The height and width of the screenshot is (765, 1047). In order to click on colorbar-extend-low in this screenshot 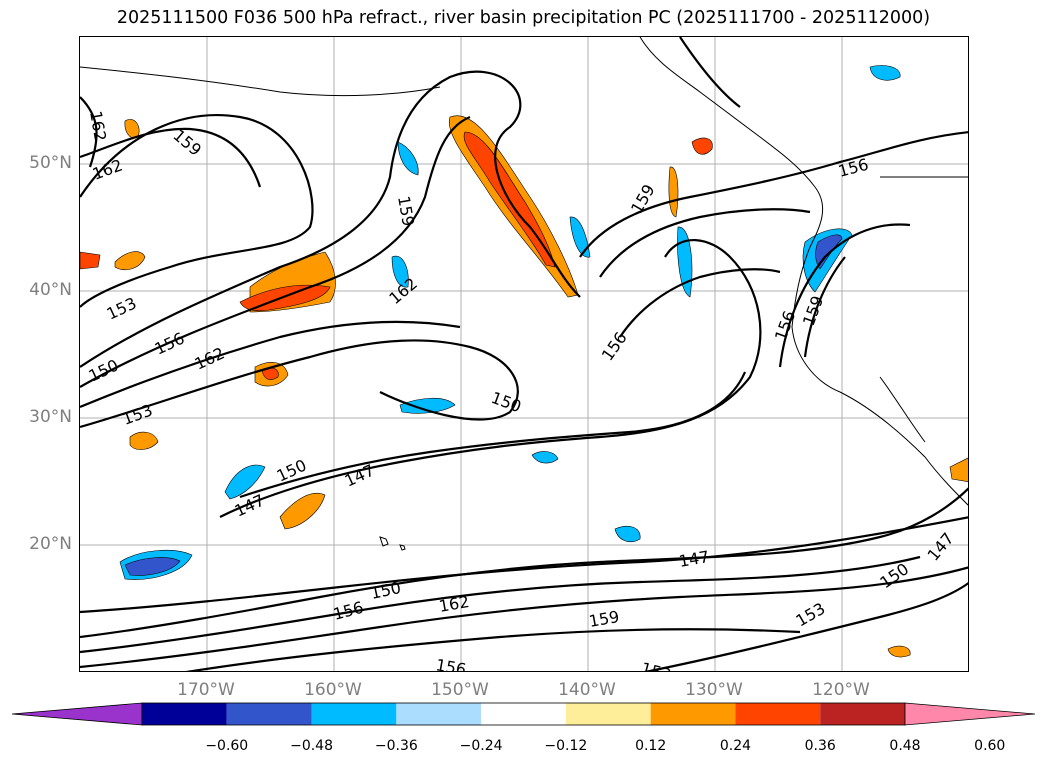, I will do `click(77, 714)`.